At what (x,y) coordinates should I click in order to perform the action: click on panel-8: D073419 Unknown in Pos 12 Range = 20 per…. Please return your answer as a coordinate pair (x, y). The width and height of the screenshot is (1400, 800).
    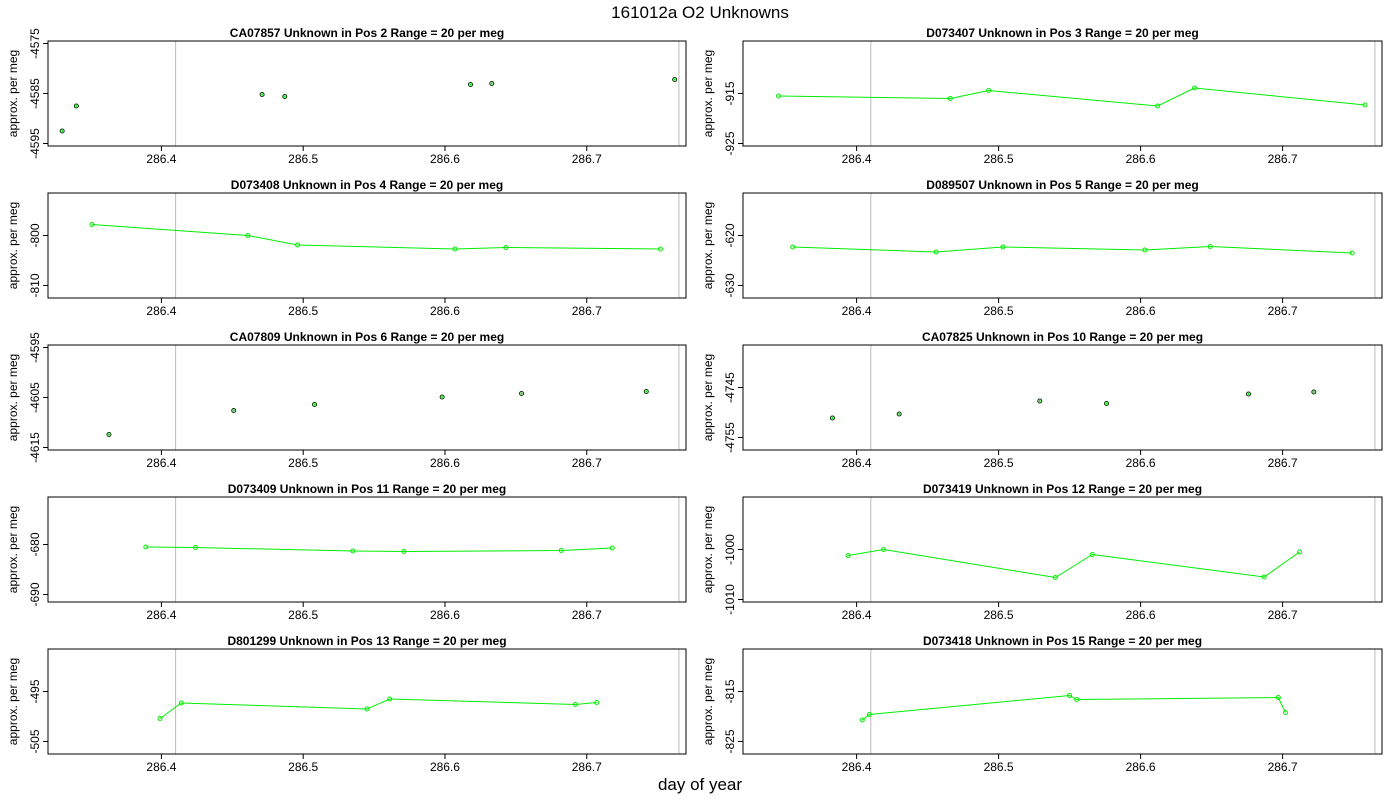
    Looking at the image, I should click on (1042, 552).